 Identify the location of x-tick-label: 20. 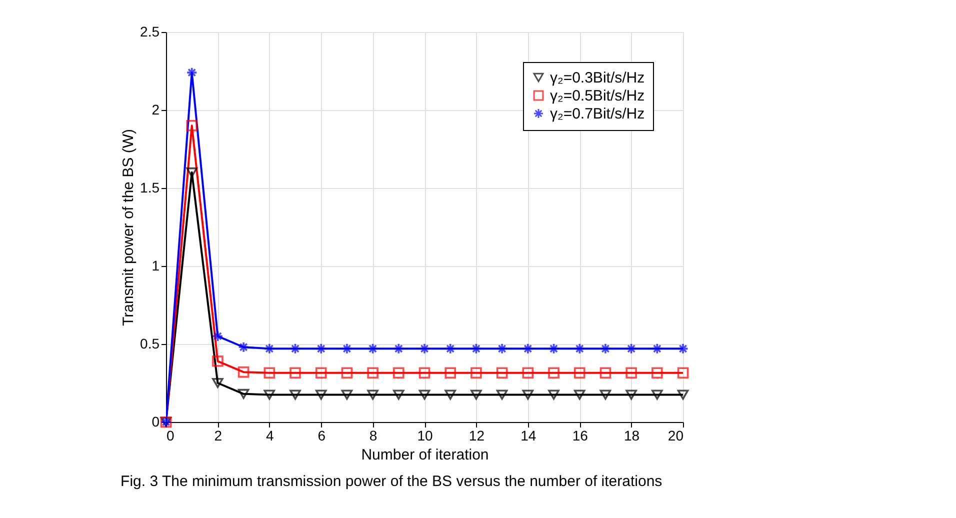
(676, 436).